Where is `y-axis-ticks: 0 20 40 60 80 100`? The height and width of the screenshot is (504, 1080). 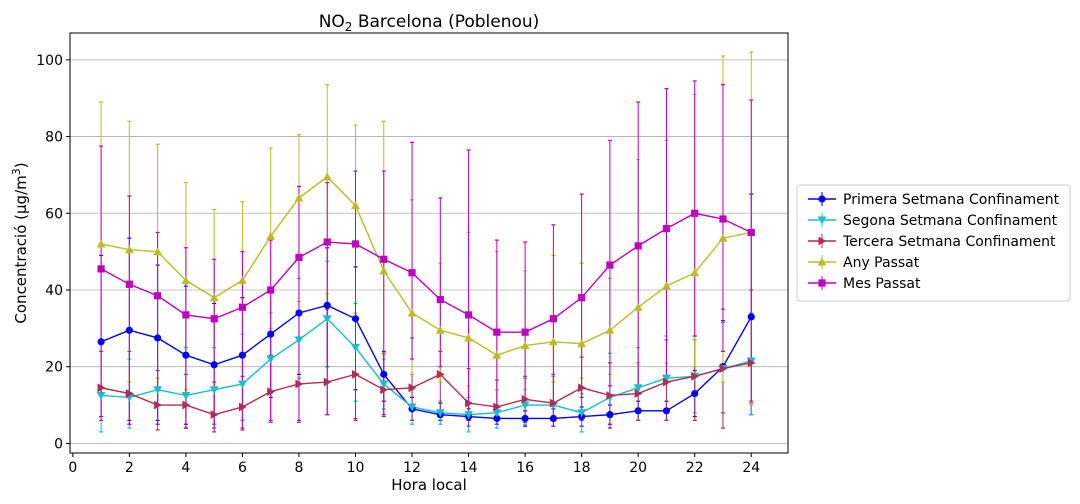
y-axis-ticks: 0 20 40 60 80 100 is located at coordinates (53, 252).